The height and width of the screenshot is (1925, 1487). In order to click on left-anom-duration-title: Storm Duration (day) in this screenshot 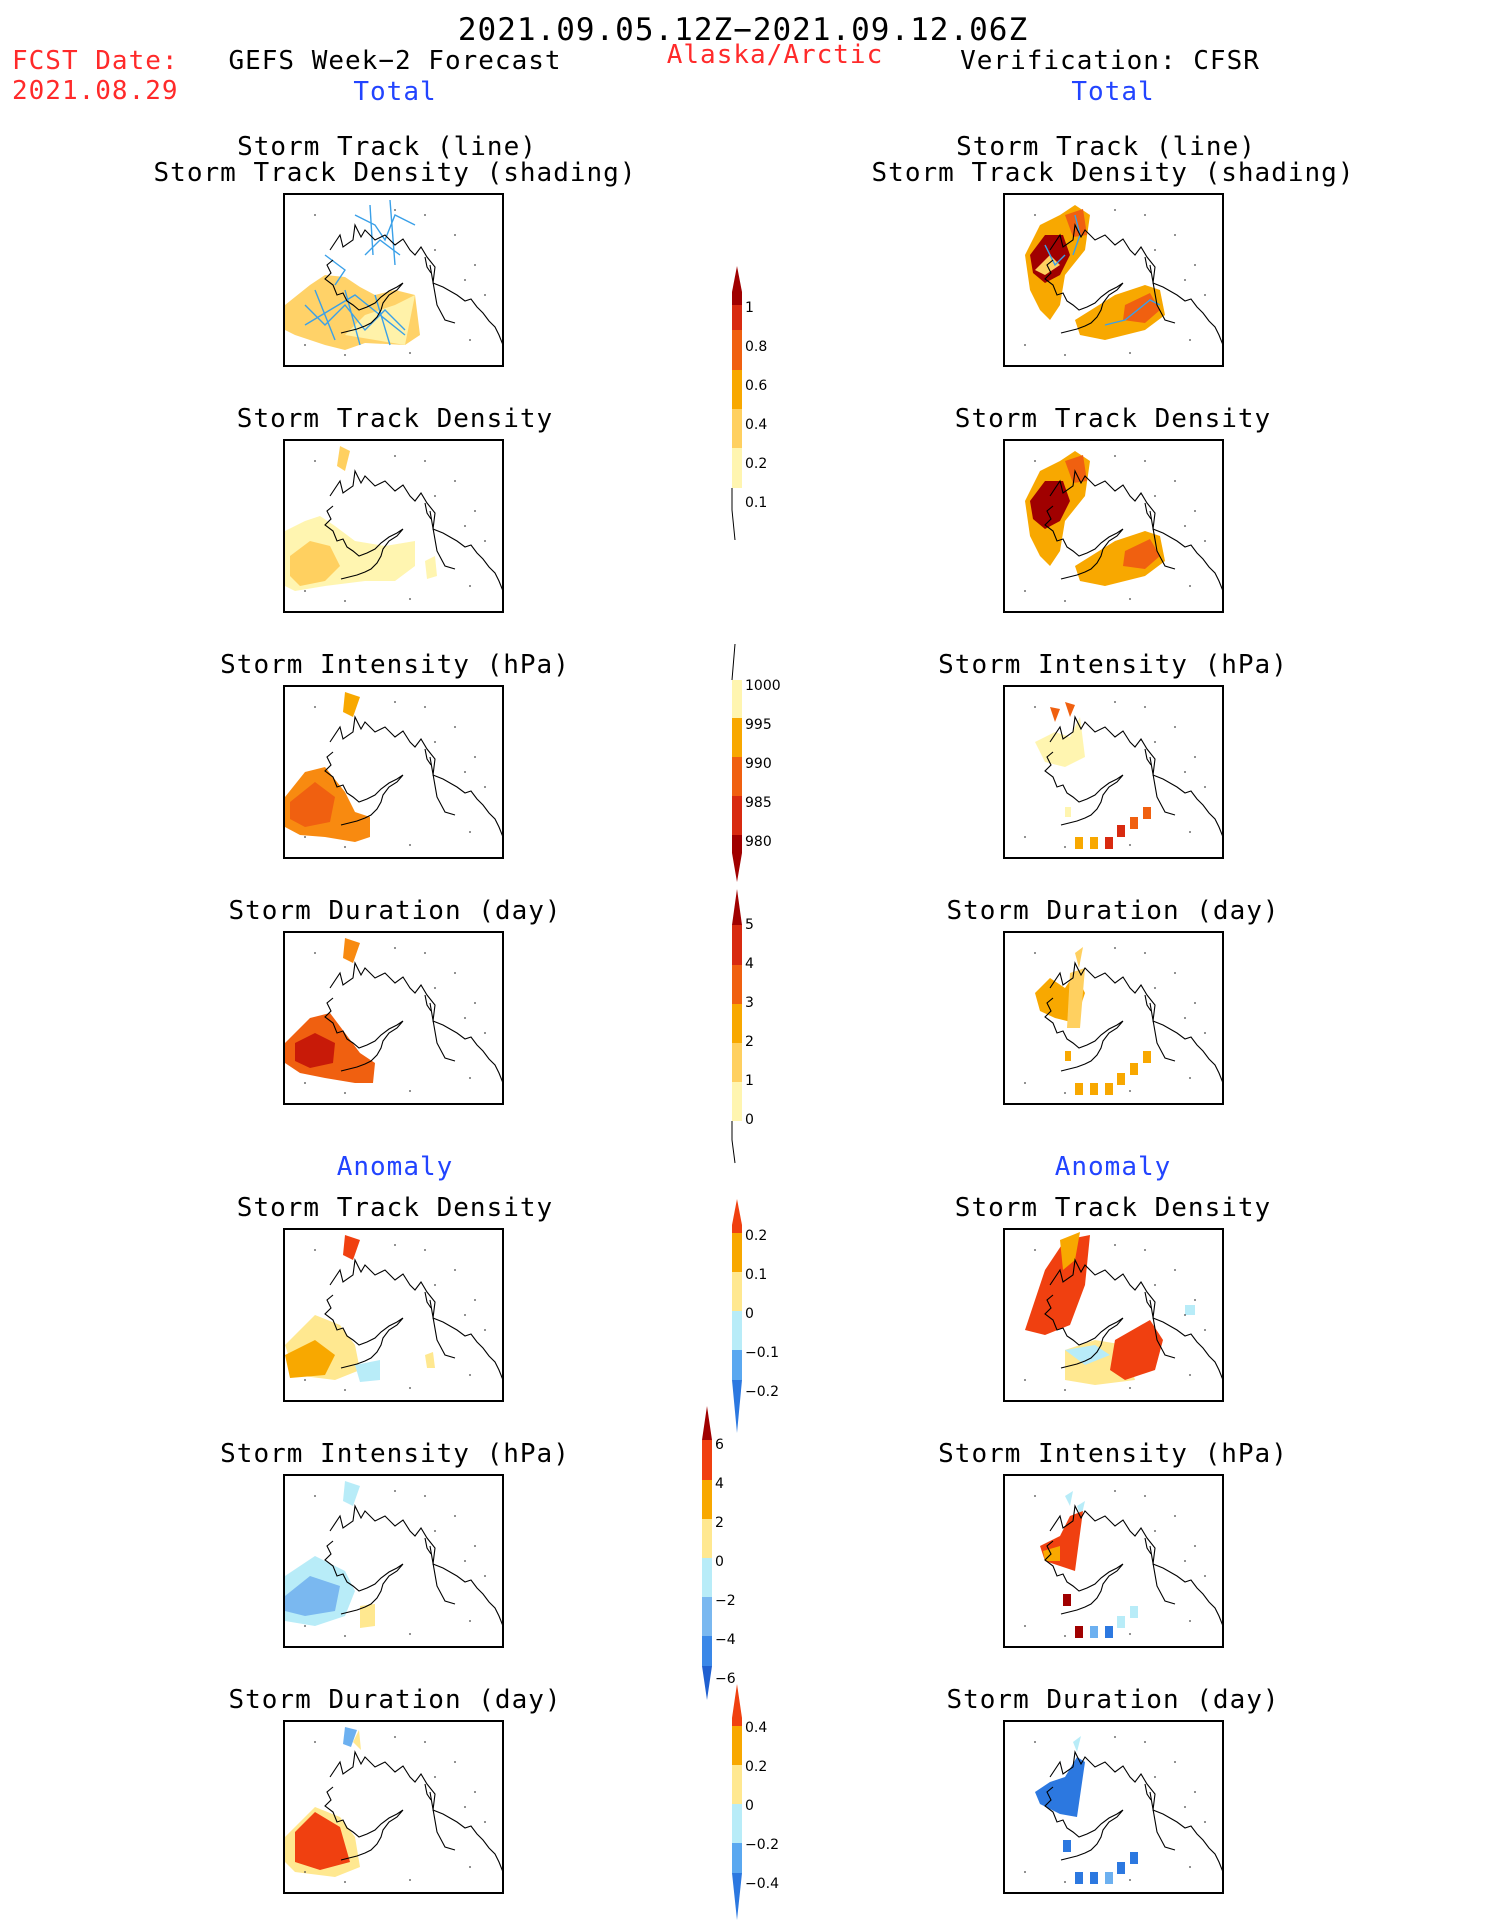, I will do `click(395, 1700)`.